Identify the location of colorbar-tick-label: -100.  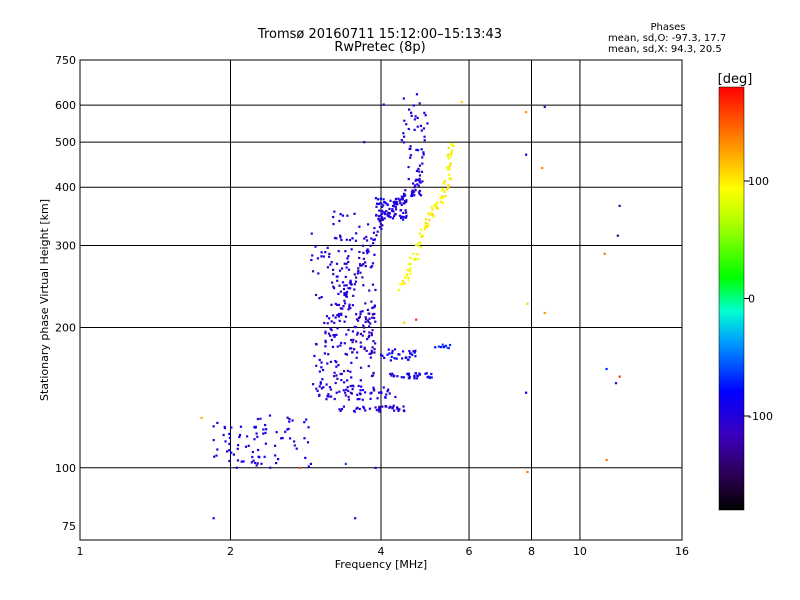
(760, 416).